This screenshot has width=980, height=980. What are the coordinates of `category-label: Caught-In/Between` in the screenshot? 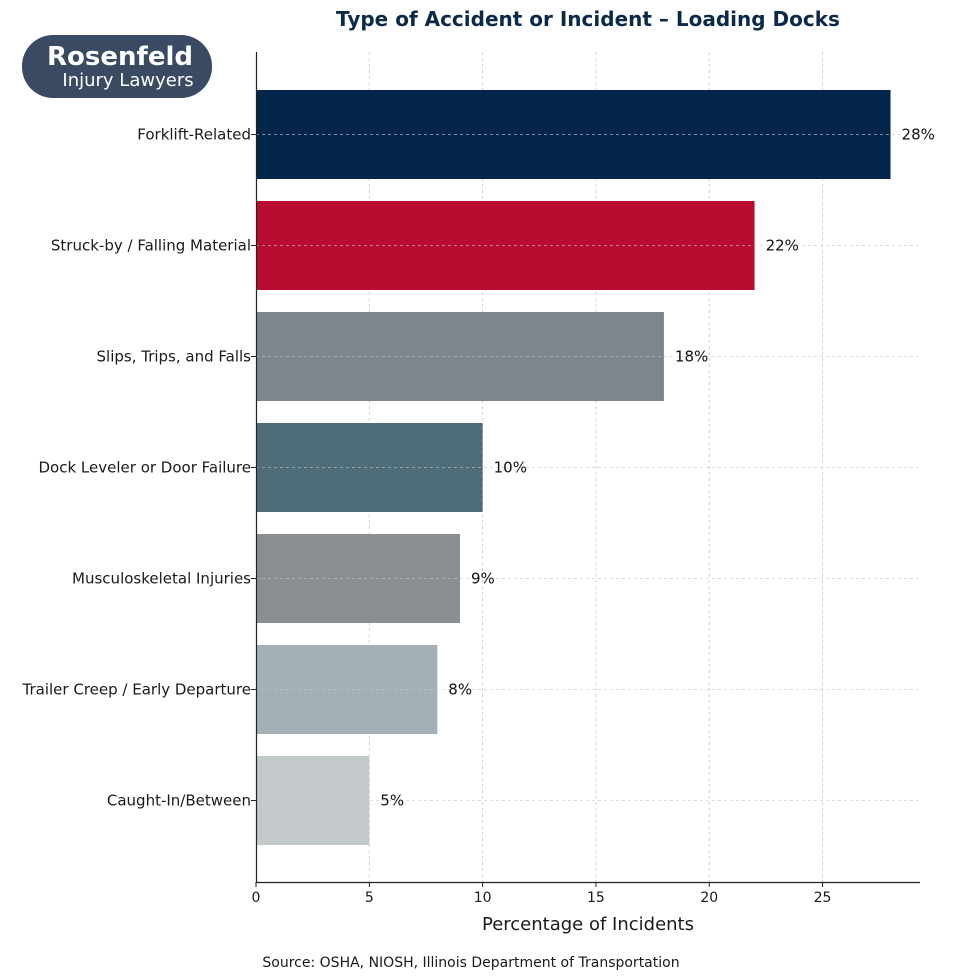 It's located at (179, 801).